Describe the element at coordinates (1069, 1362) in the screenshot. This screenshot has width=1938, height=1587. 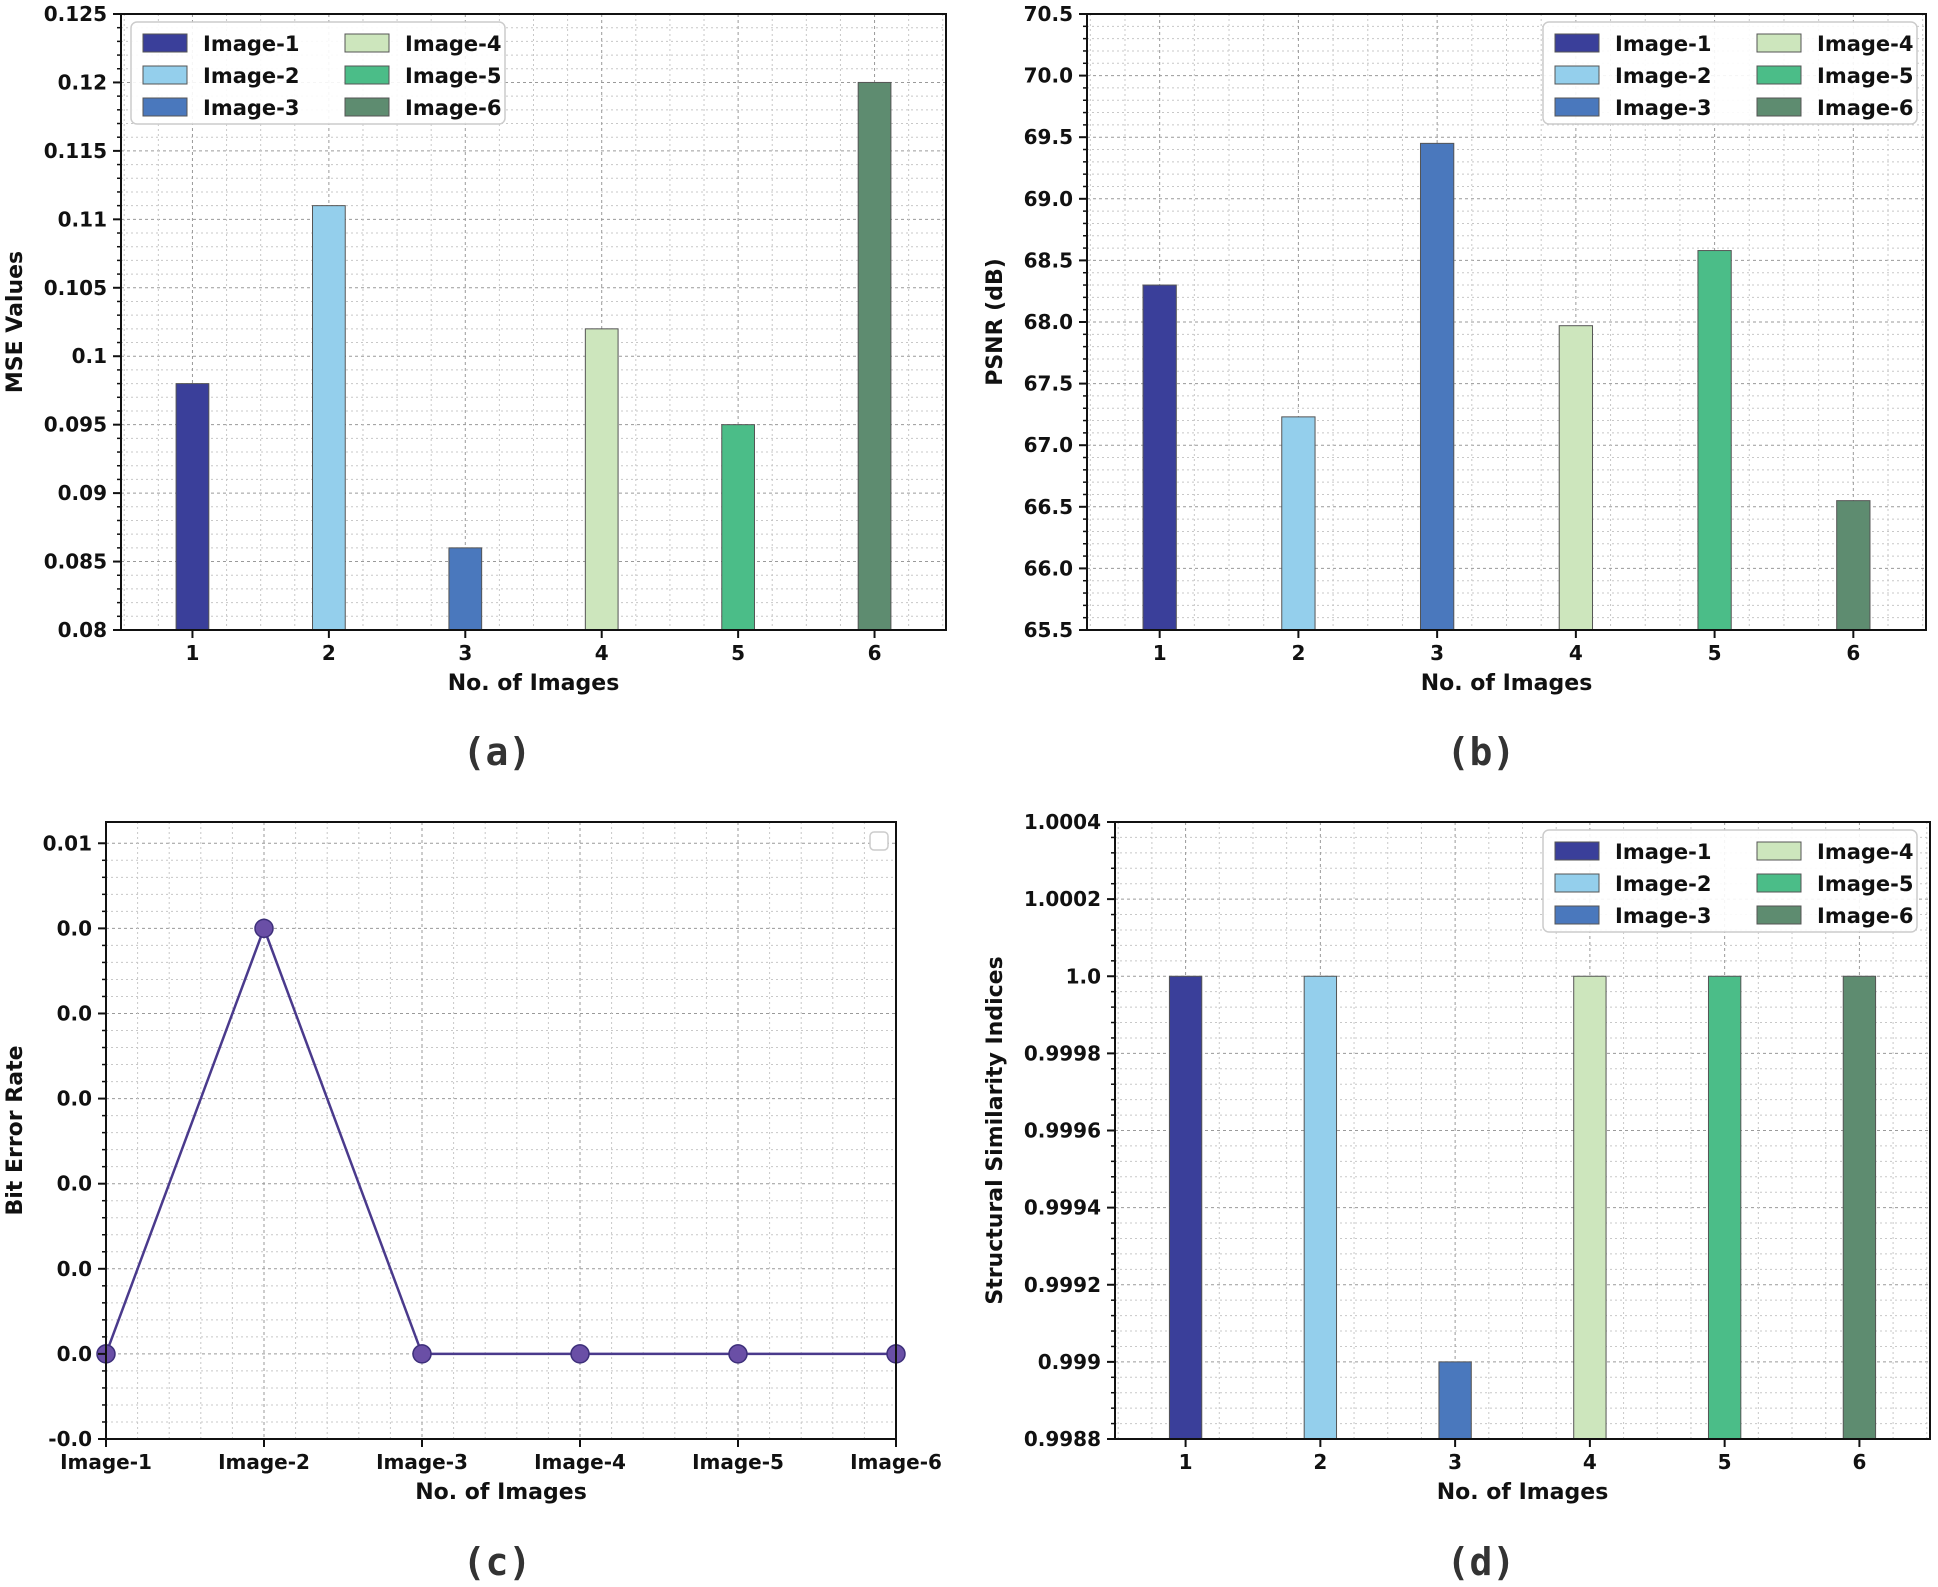
I see `y-tick-label: 0.999` at that location.